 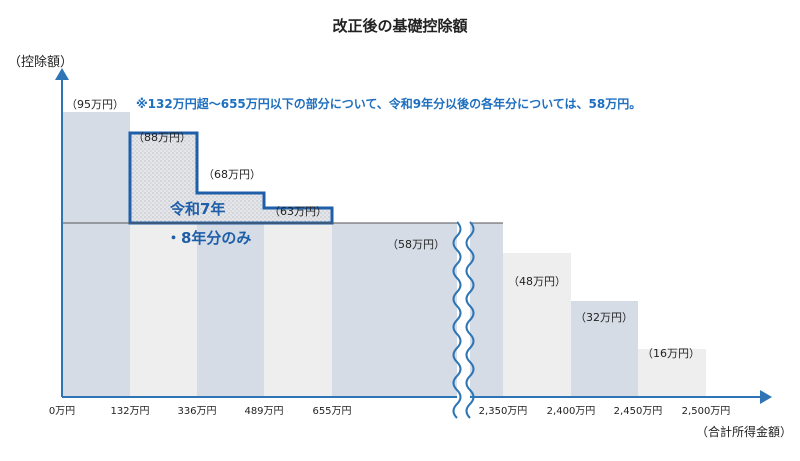 What do you see at coordinates (62, 411) in the screenshot?
I see `x-tick-label: 0万円` at bounding box center [62, 411].